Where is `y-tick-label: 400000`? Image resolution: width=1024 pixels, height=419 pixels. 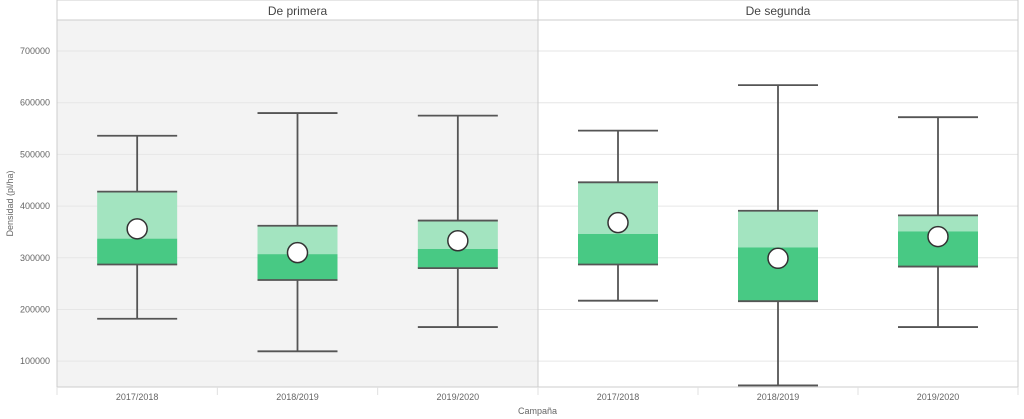
y-tick-label: 400000 is located at coordinates (35, 206).